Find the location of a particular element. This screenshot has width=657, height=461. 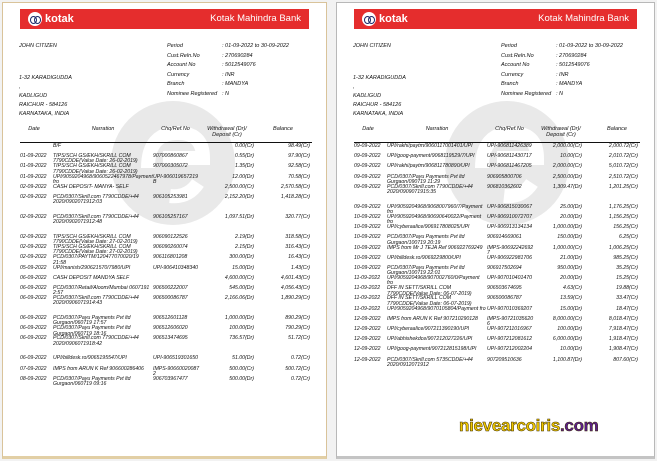

amount-cell: 15.00(Dr) is located at coordinates (243, 267).